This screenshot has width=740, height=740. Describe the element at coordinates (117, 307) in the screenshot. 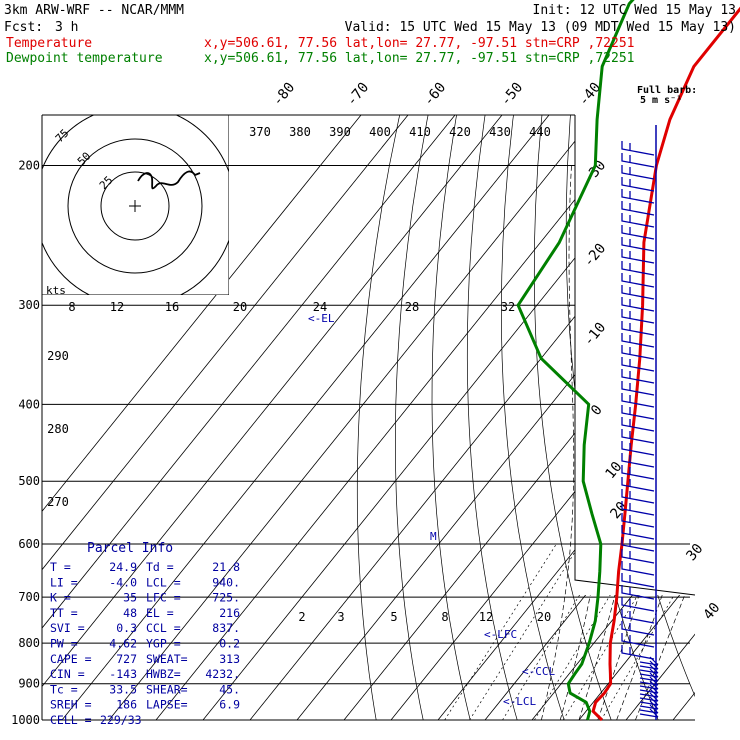

I see `mixing-ratio-label: 12` at that location.